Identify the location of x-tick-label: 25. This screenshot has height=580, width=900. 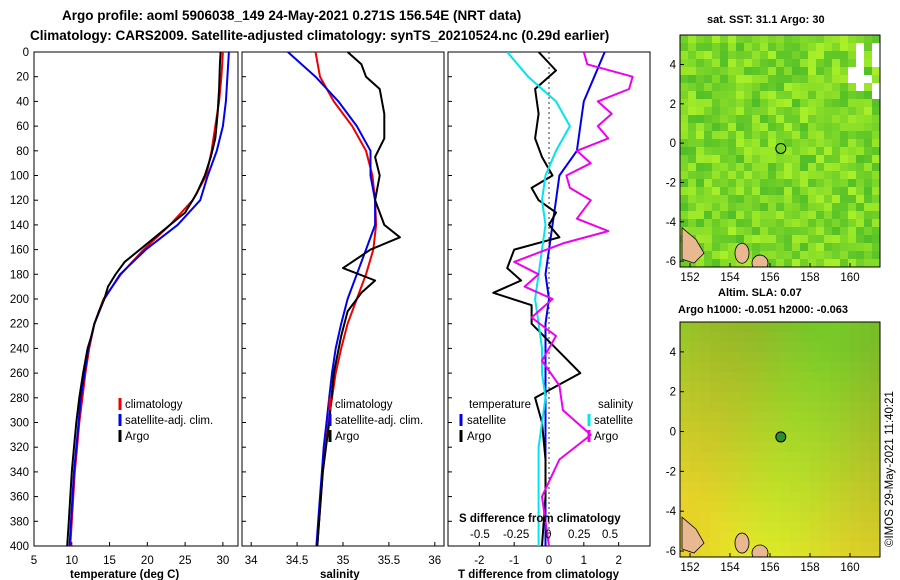
(185, 561).